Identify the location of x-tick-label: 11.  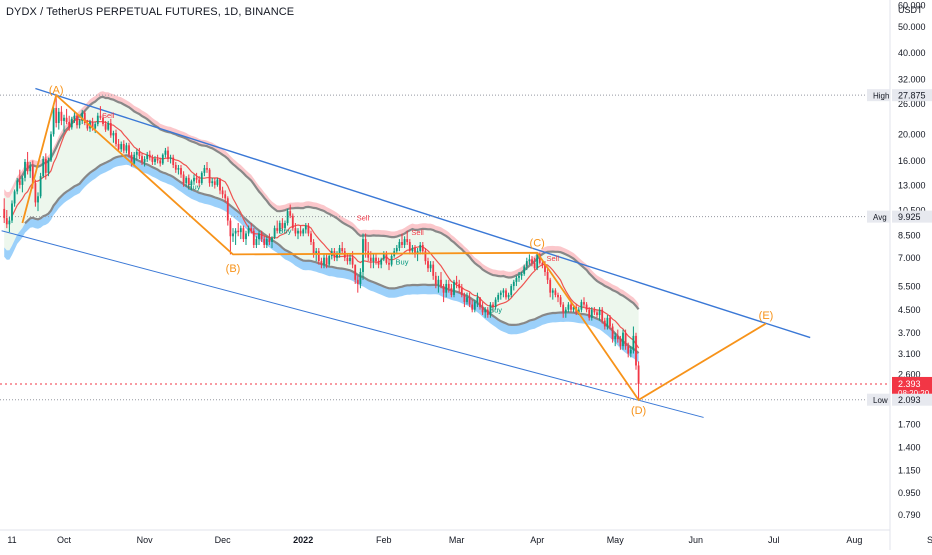
(11, 540).